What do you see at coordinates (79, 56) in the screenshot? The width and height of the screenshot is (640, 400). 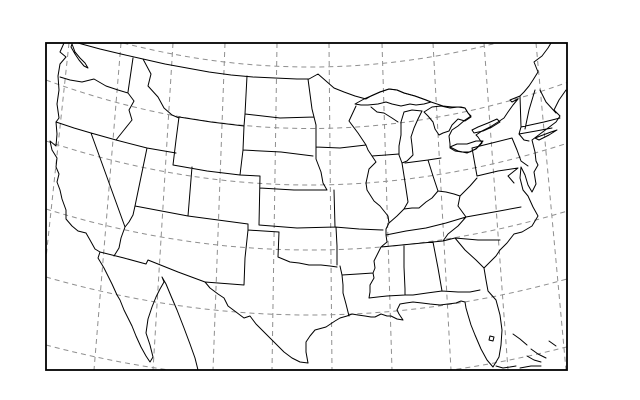 I see `puget-sound` at bounding box center [79, 56].